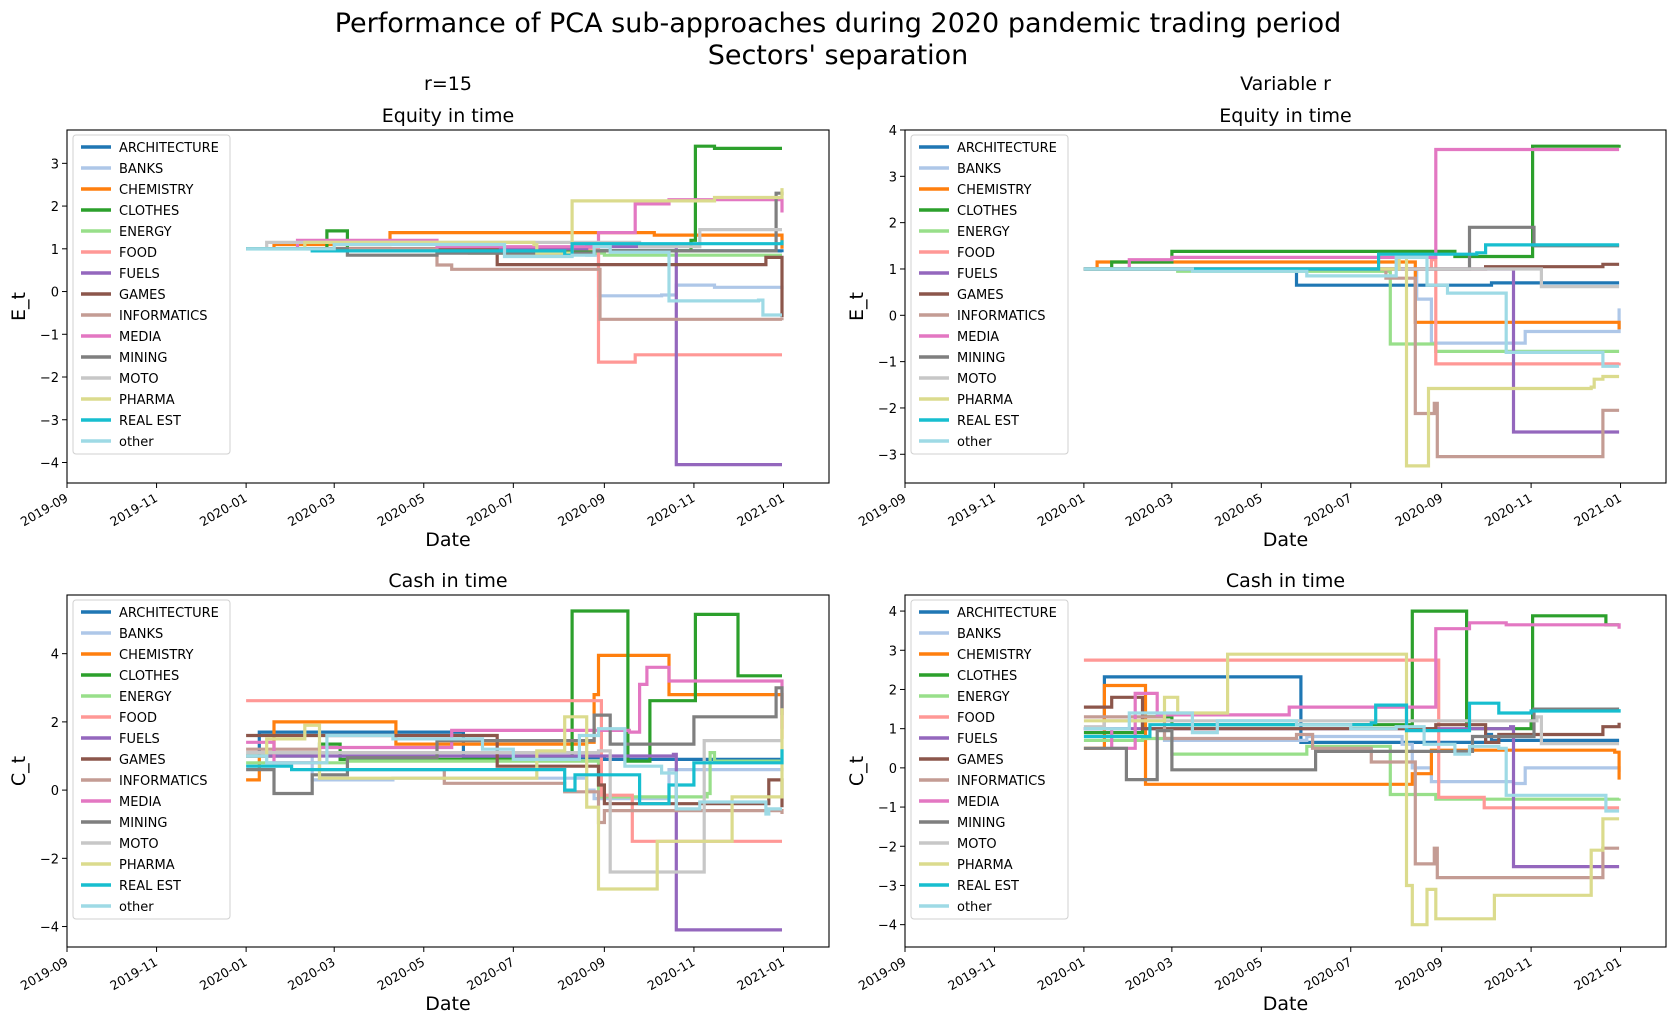 This screenshot has height=1036, width=1677. I want to click on series-line-food, so click(514, 771).